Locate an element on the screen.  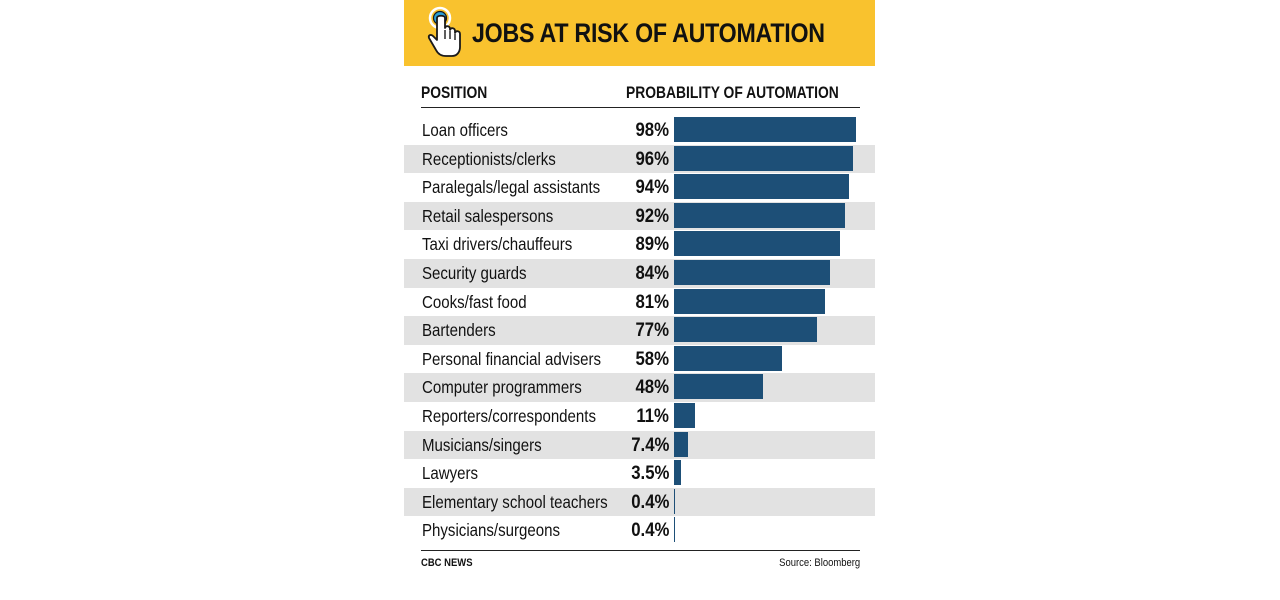
category-label: Musicians/singers is located at coordinates (482, 444).